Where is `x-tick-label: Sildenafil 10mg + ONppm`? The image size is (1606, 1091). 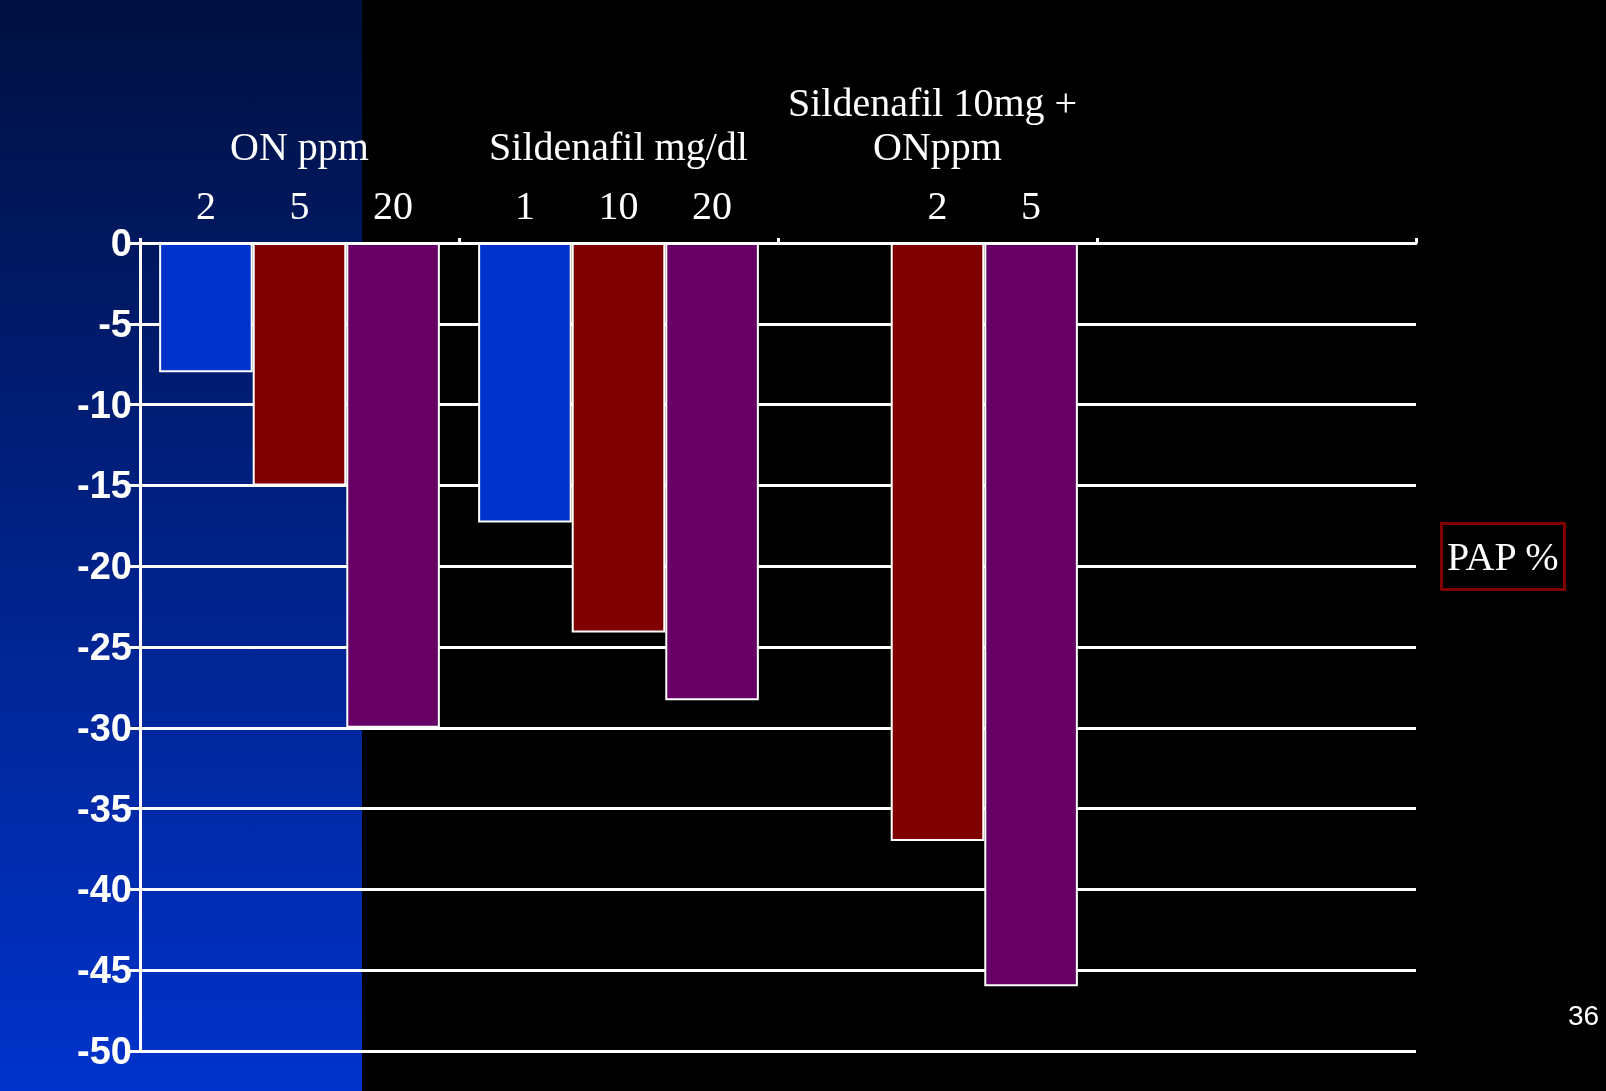
x-tick-label: Sildenafil 10mg + ONppm is located at coordinates (937, 124).